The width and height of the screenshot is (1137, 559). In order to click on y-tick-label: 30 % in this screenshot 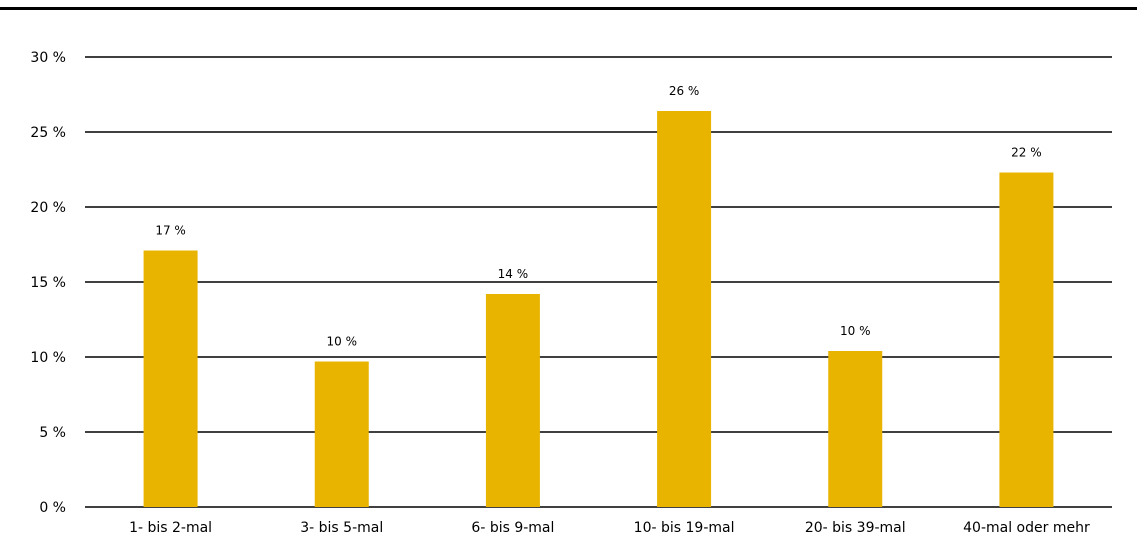, I will do `click(48, 58)`.